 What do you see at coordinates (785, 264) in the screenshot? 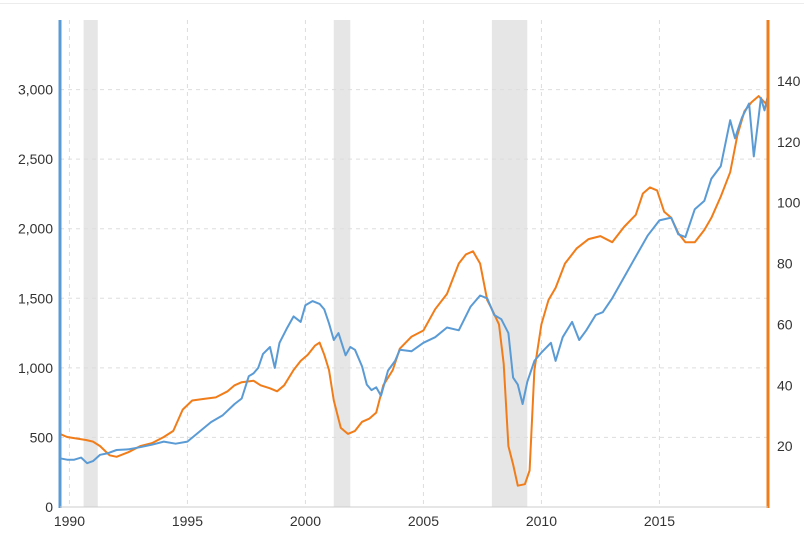
I see `y-right-tick-label: 80` at bounding box center [785, 264].